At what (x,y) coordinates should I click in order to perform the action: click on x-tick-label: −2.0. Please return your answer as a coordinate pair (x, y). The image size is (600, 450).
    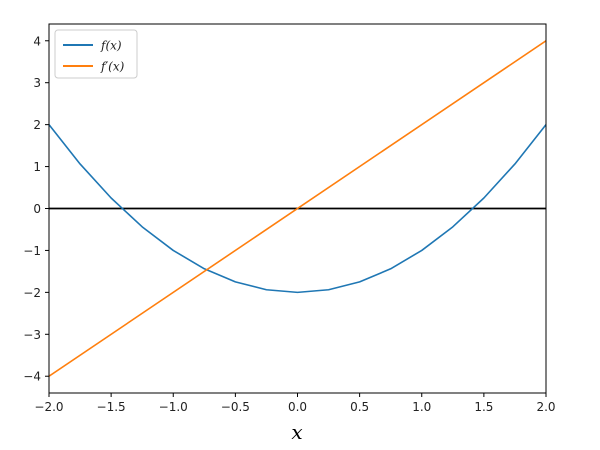
    Looking at the image, I should click on (48, 407).